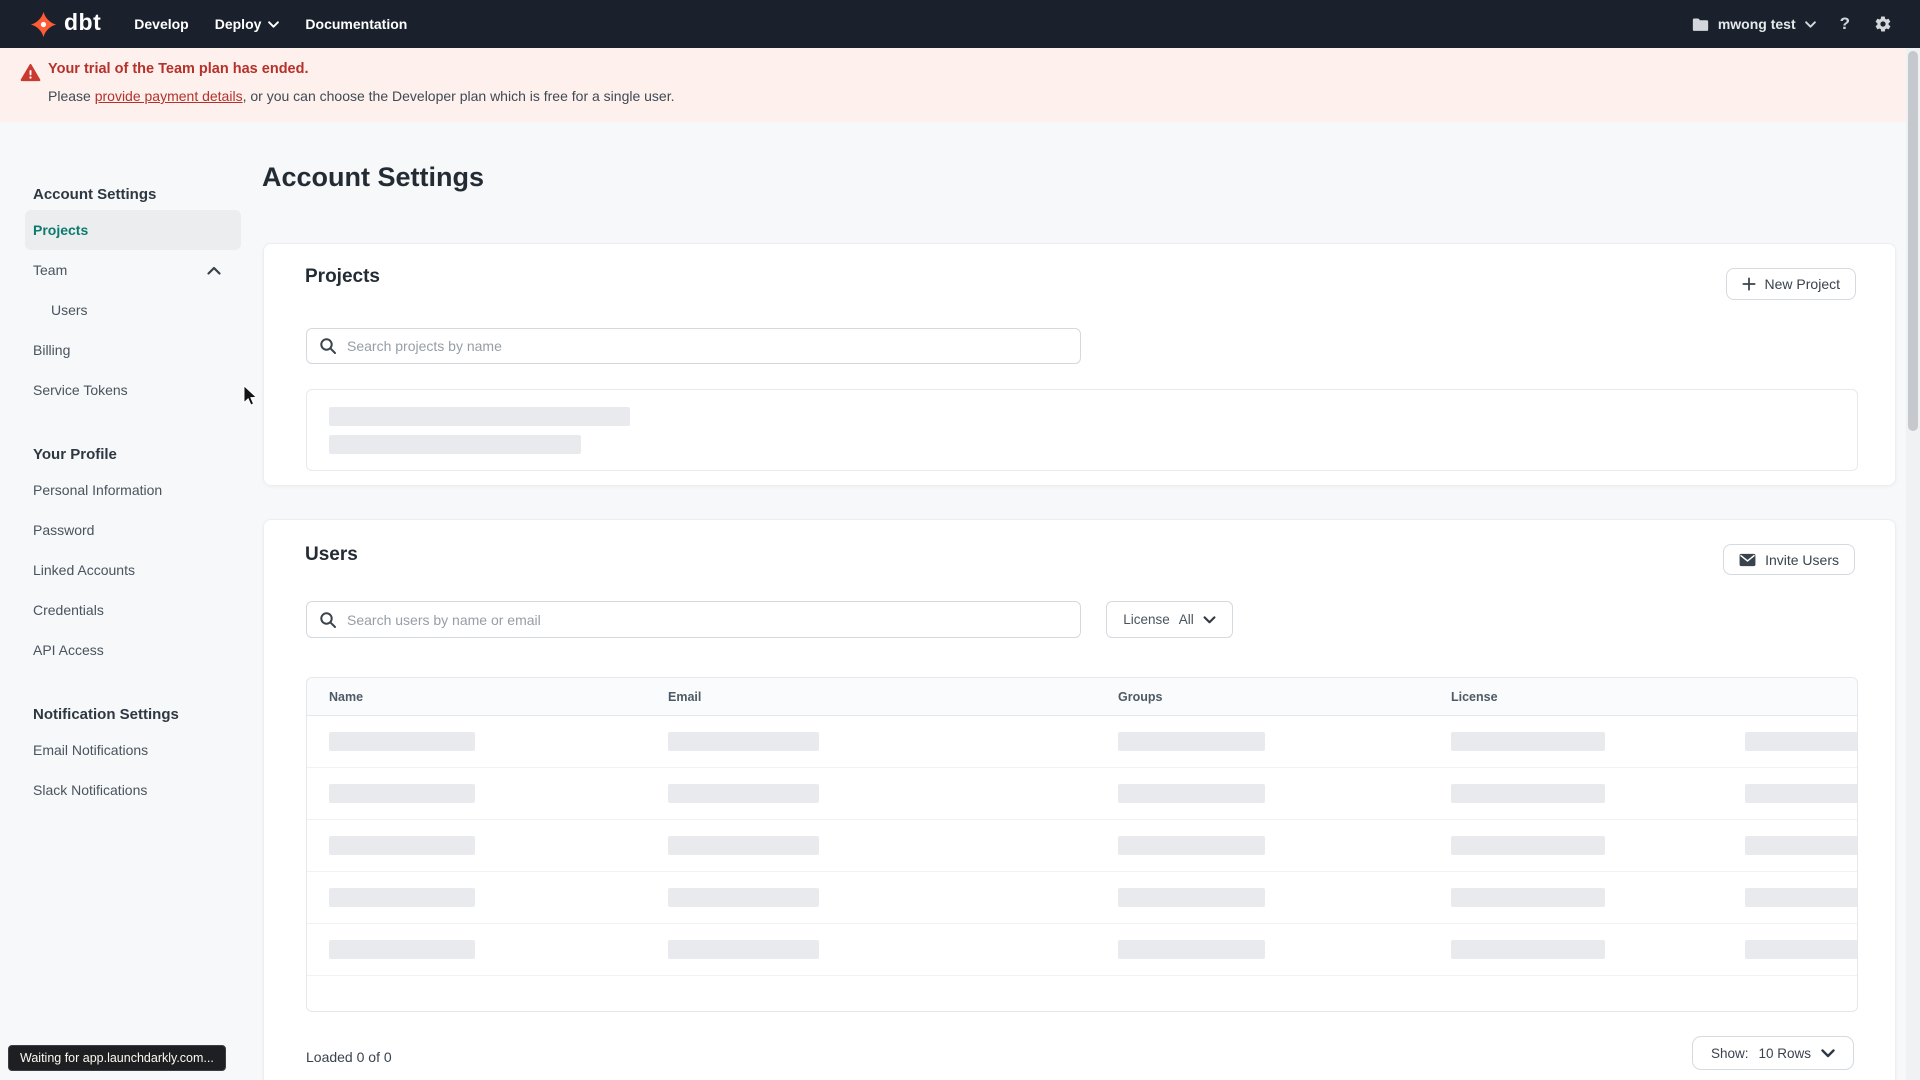 Image resolution: width=1920 pixels, height=1080 pixels. I want to click on sidebar-item-password: Password, so click(133, 530).